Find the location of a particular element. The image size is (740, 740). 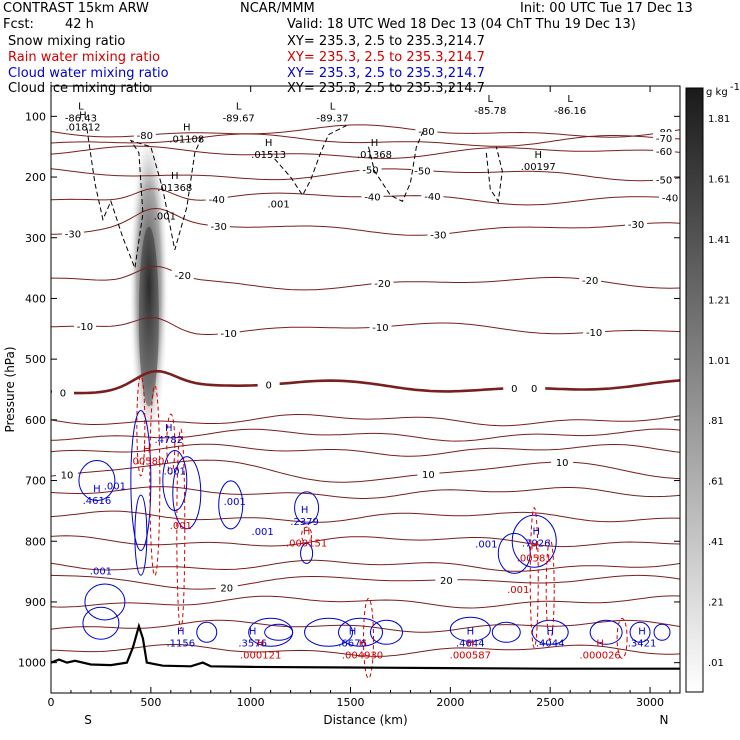

colorbar-level-label: .01 is located at coordinates (716, 663).